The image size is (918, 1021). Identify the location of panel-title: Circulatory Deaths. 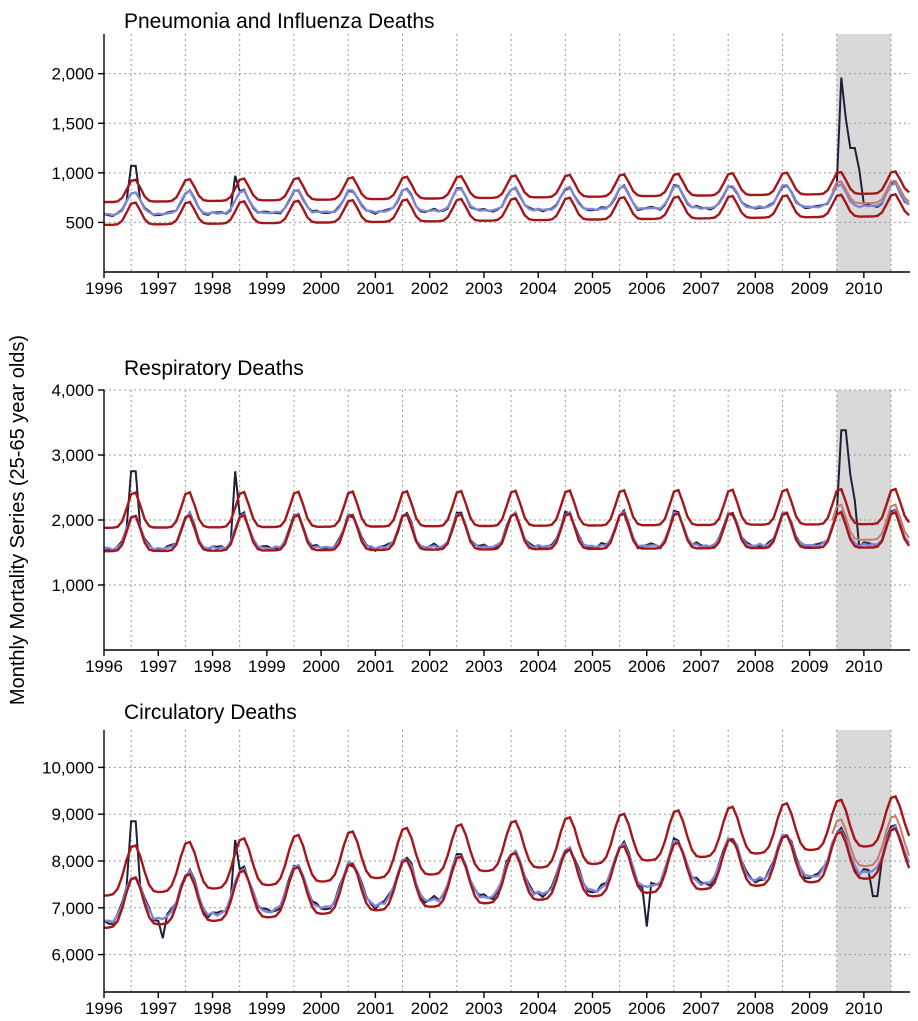
(210, 712).